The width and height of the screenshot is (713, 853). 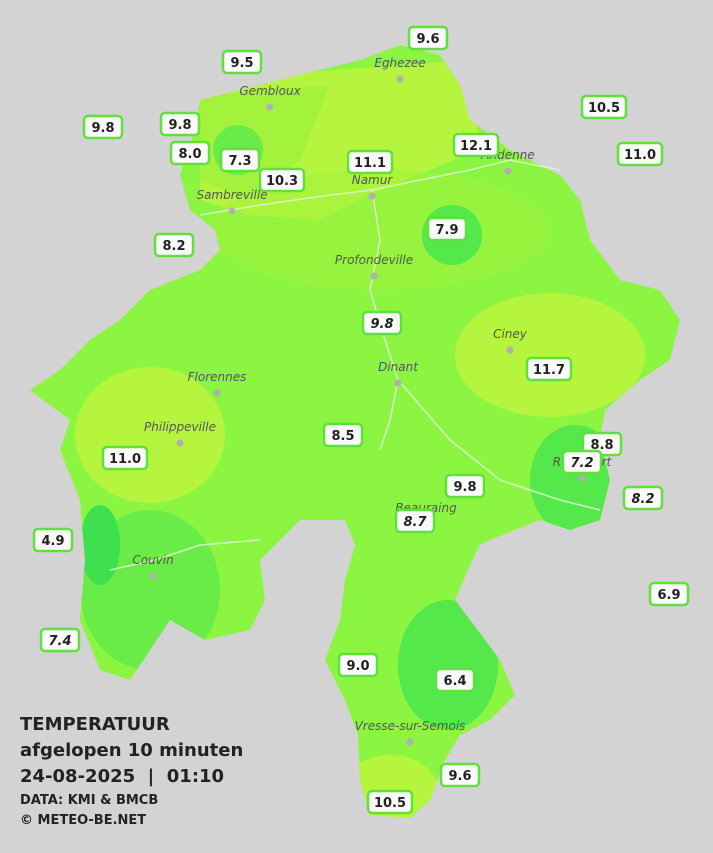 What do you see at coordinates (399, 63) in the screenshot?
I see `city-label: Eghezee` at bounding box center [399, 63].